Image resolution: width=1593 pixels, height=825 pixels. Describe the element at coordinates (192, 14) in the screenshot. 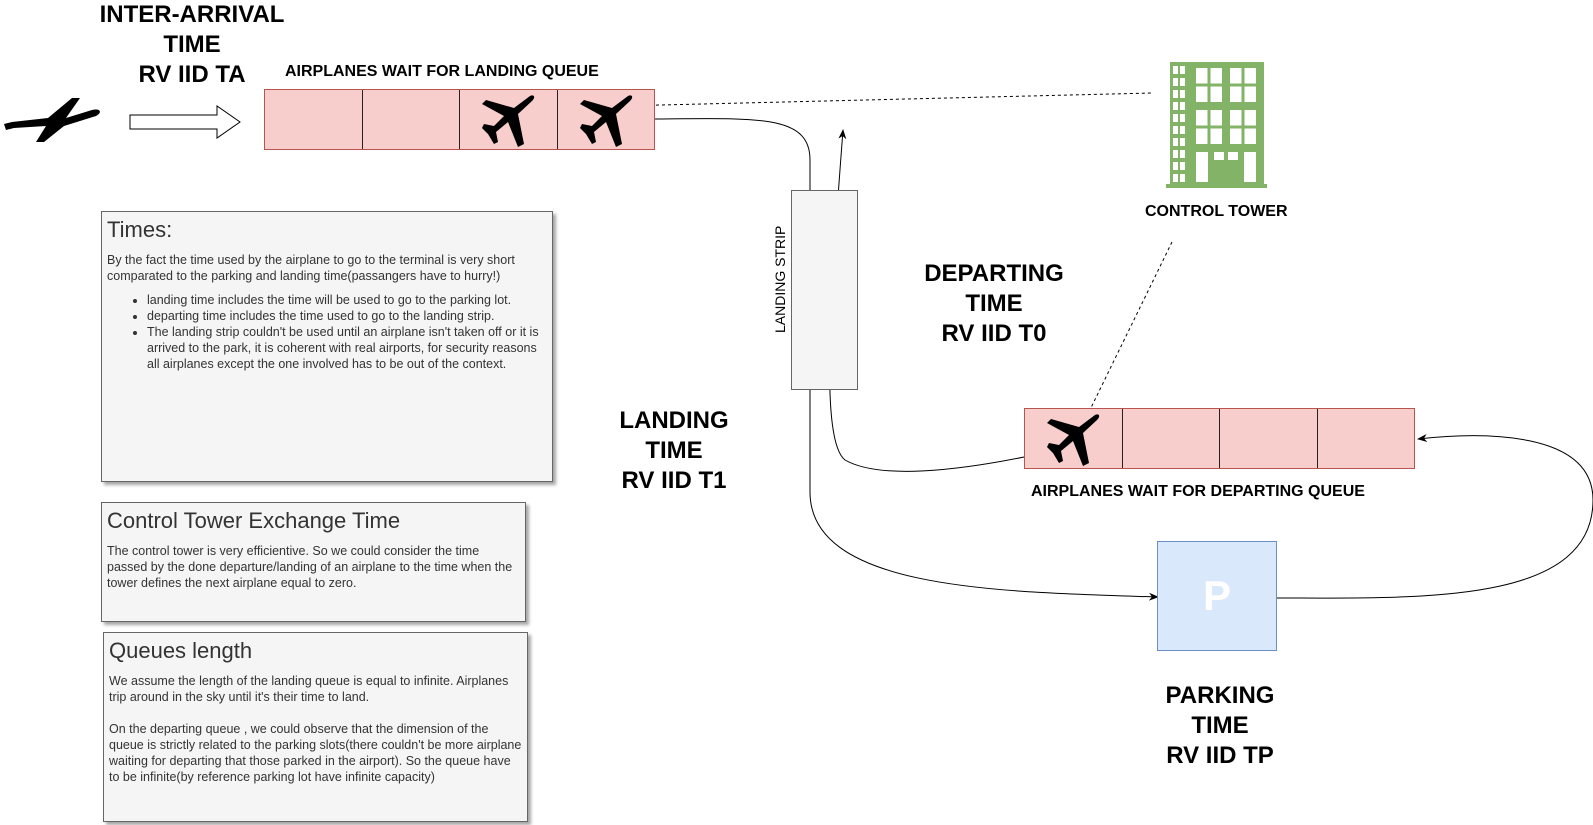

I see `inter-arrival-line-1: INTER-ARRIVAL` at that location.